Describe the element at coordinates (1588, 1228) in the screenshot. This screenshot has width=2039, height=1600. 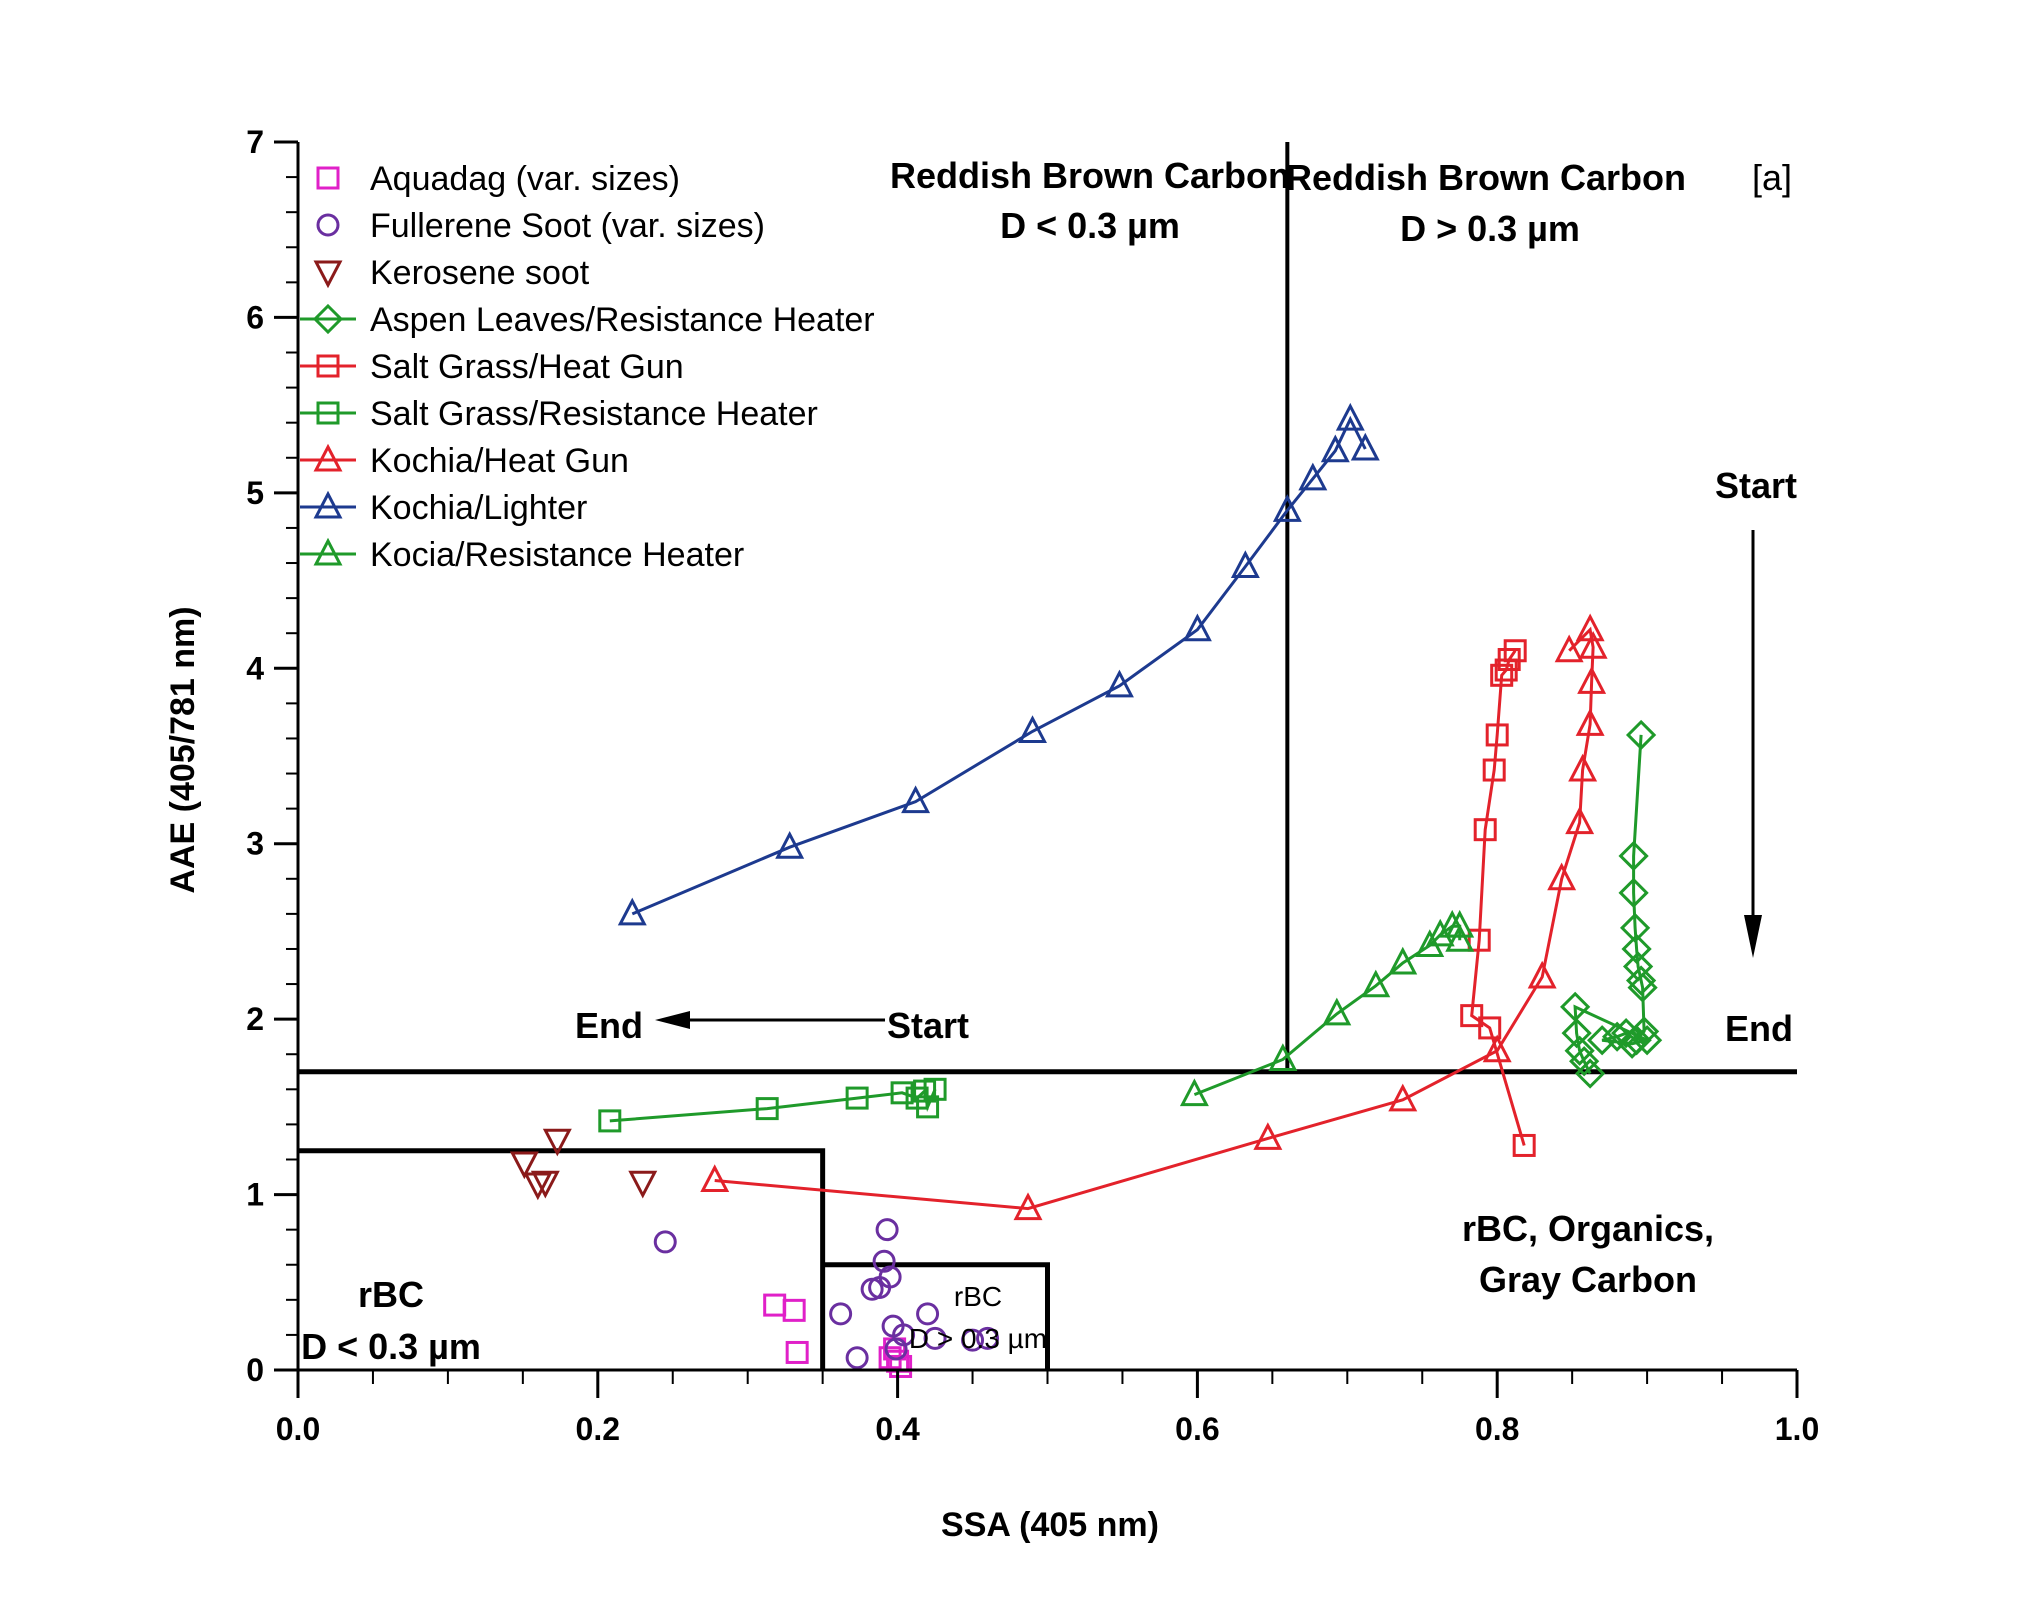
I see `annotation-organics-1: rBC, Organics,` at that location.